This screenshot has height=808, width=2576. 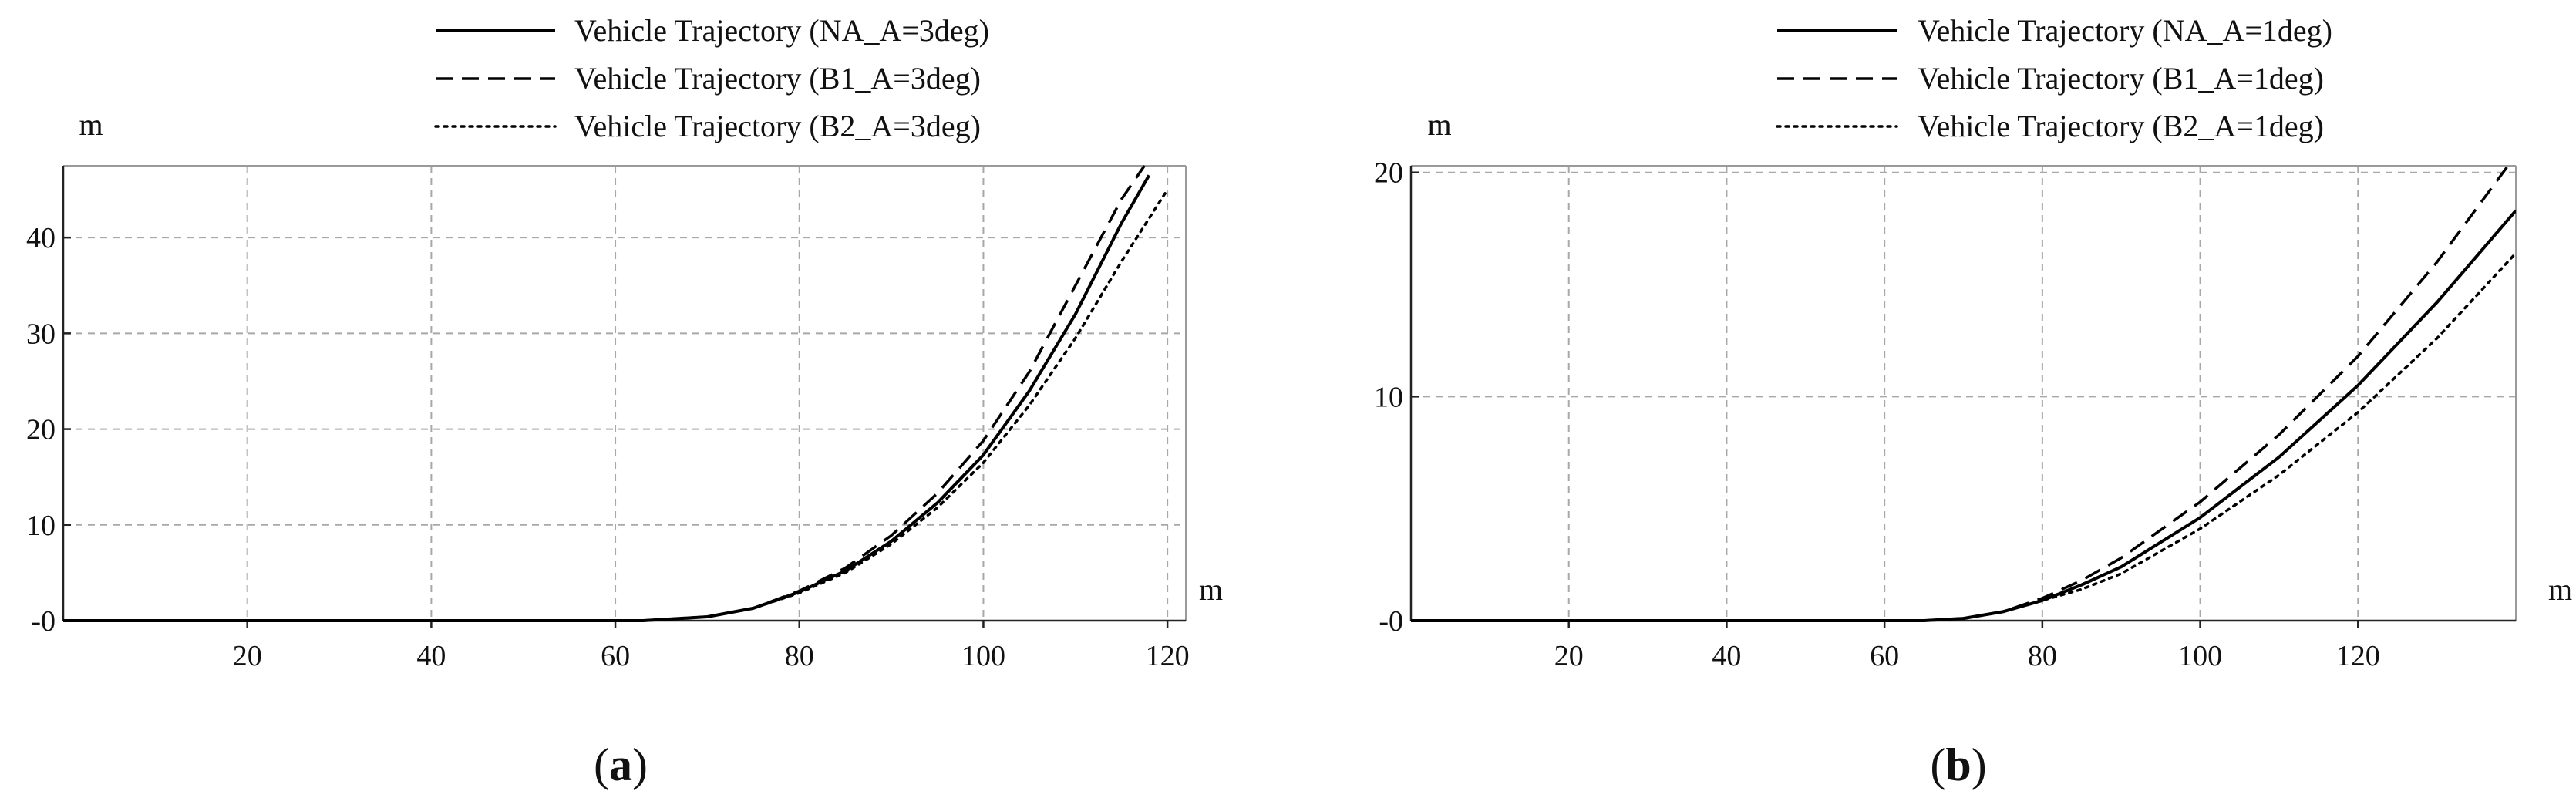 What do you see at coordinates (2043, 656) in the screenshot?
I see `x-tick-label-b: 80` at bounding box center [2043, 656].